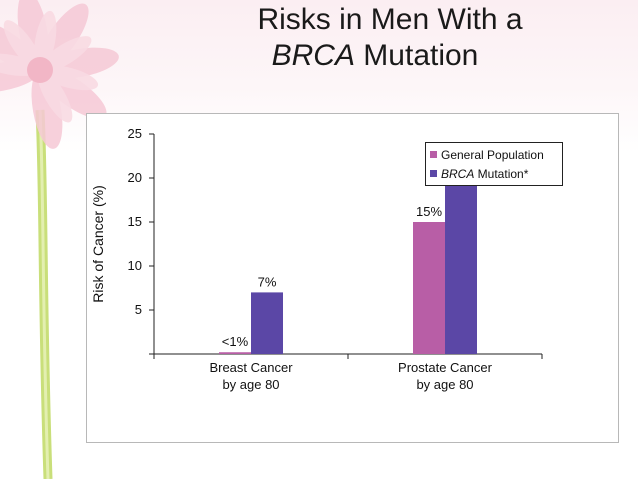  I want to click on title-line-2: BRCA Mutation, so click(375, 56).